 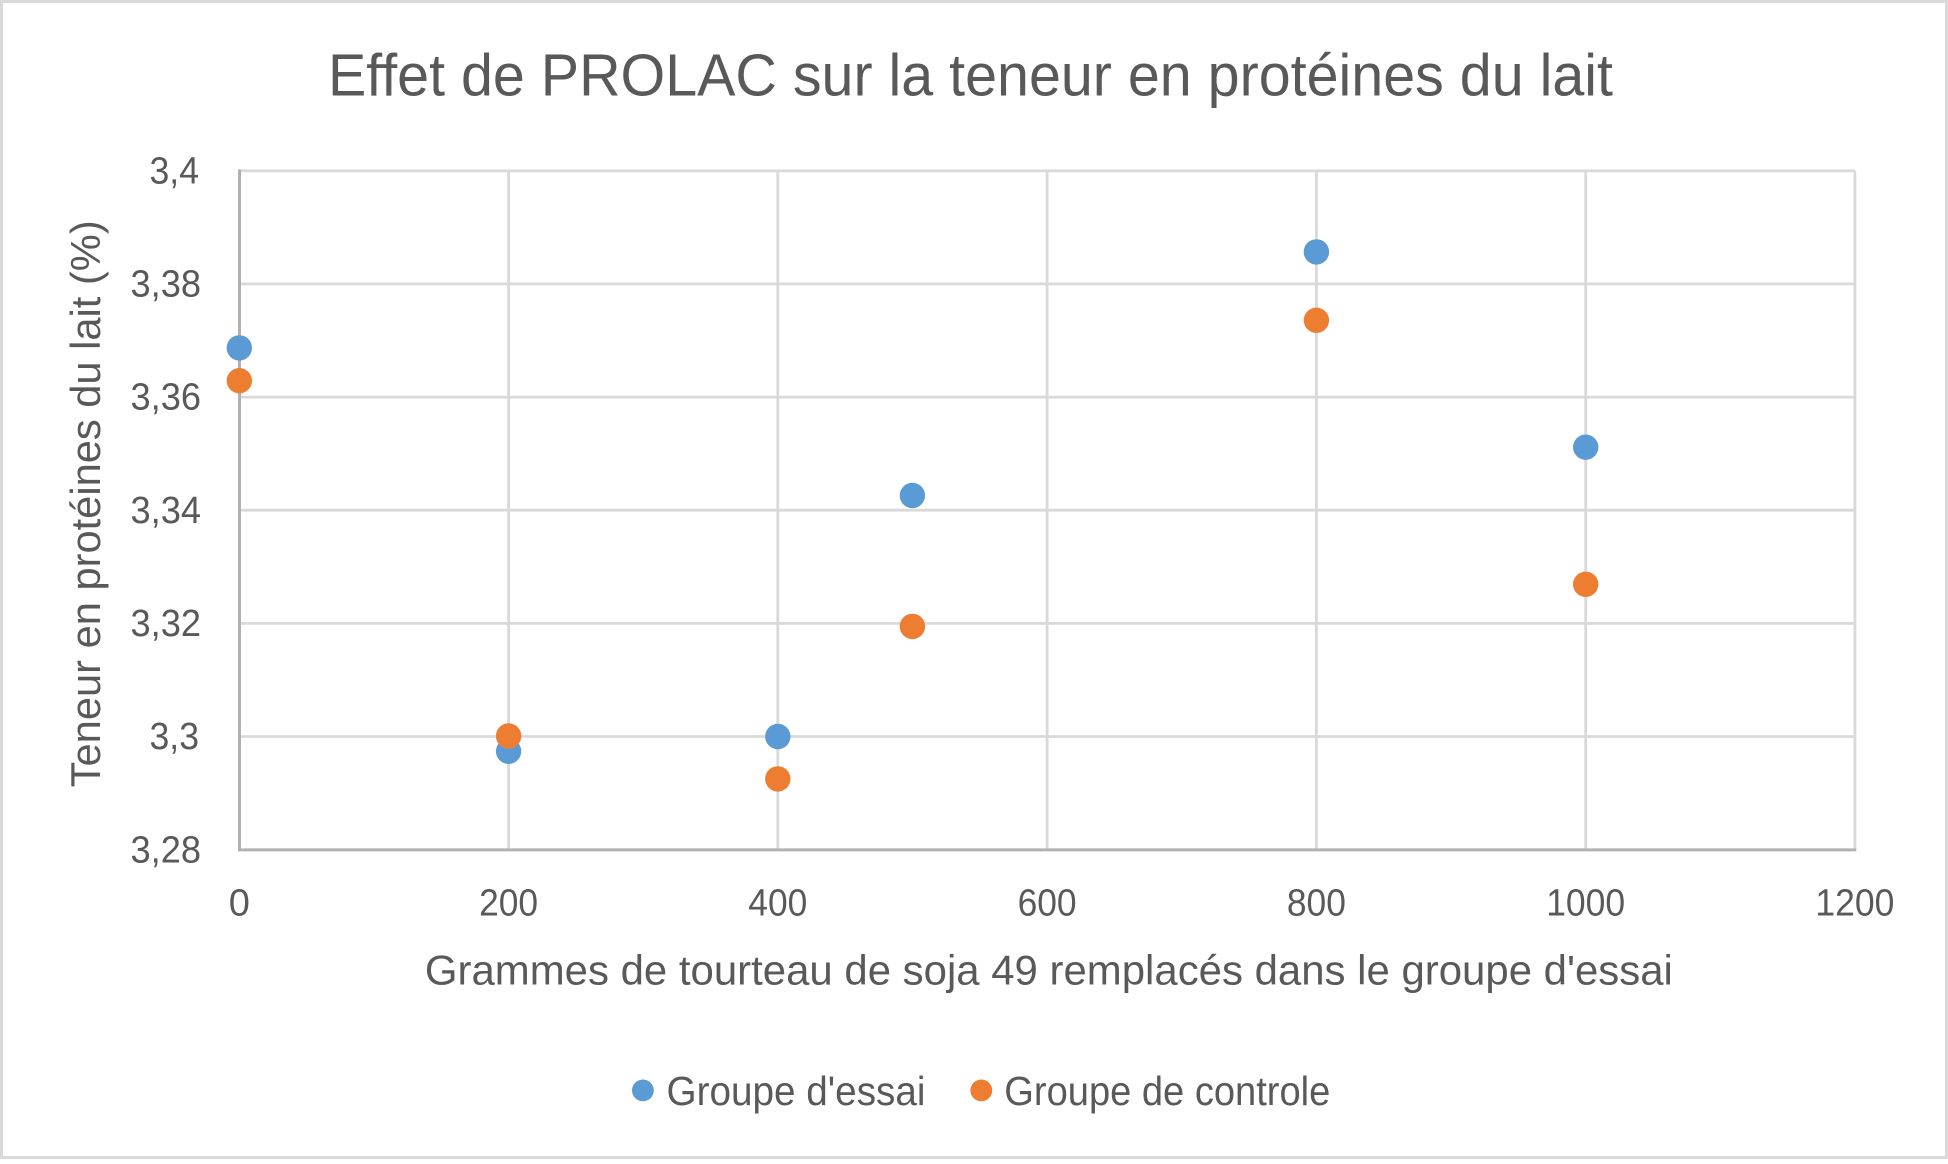 I want to click on svg-text:Teneur en protéines du lait (%: Teneur en protéines du lait (%), so click(x=85, y=503).